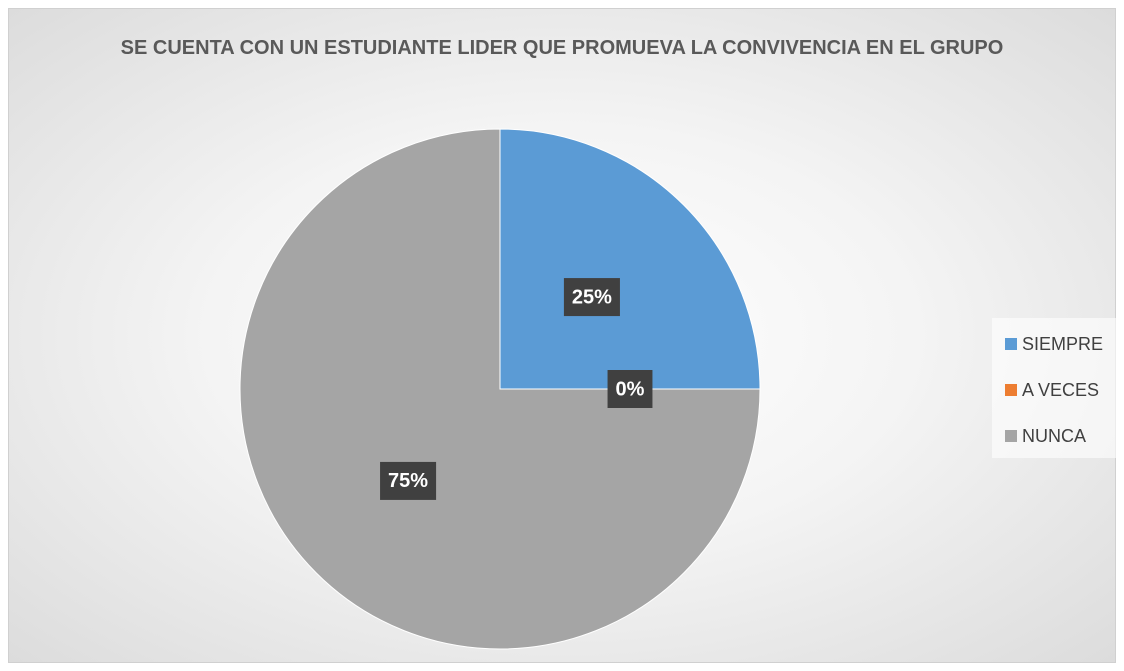  I want to click on data-label-text: 25%, so click(592, 297).